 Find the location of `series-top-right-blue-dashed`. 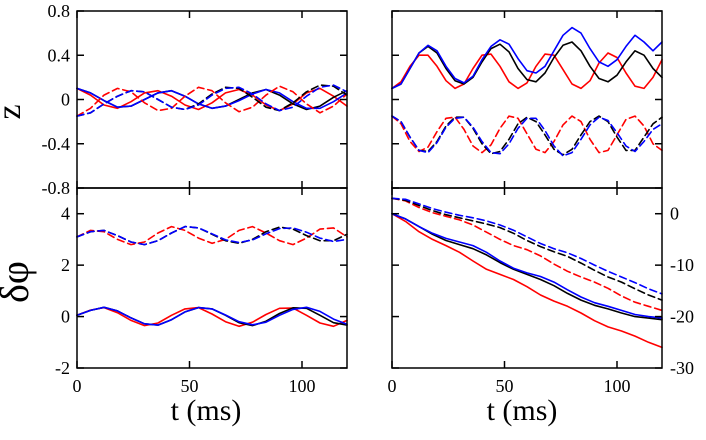

series-top-right-blue-dashed is located at coordinates (527, 136).